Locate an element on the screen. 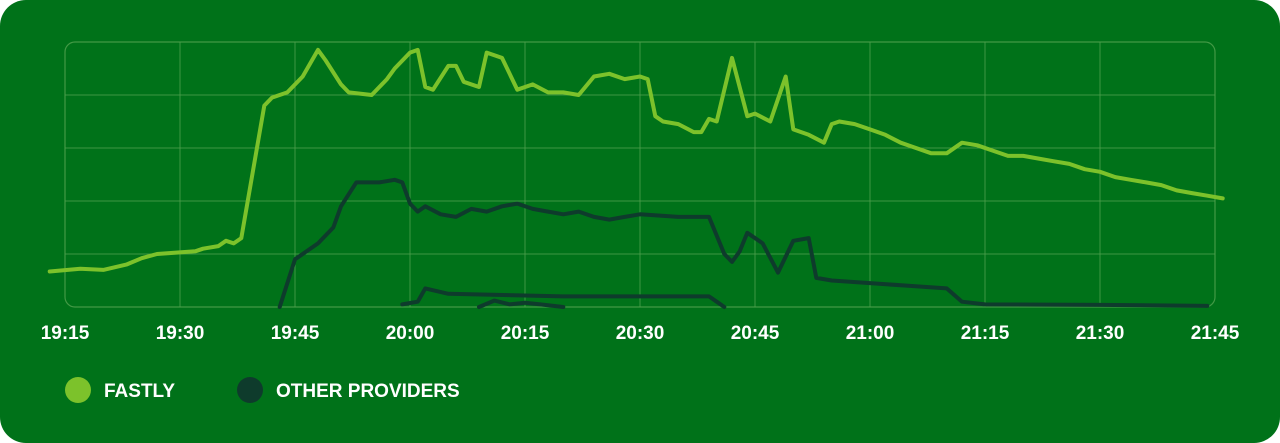  x-tick-label: 19:15 is located at coordinates (65, 333).